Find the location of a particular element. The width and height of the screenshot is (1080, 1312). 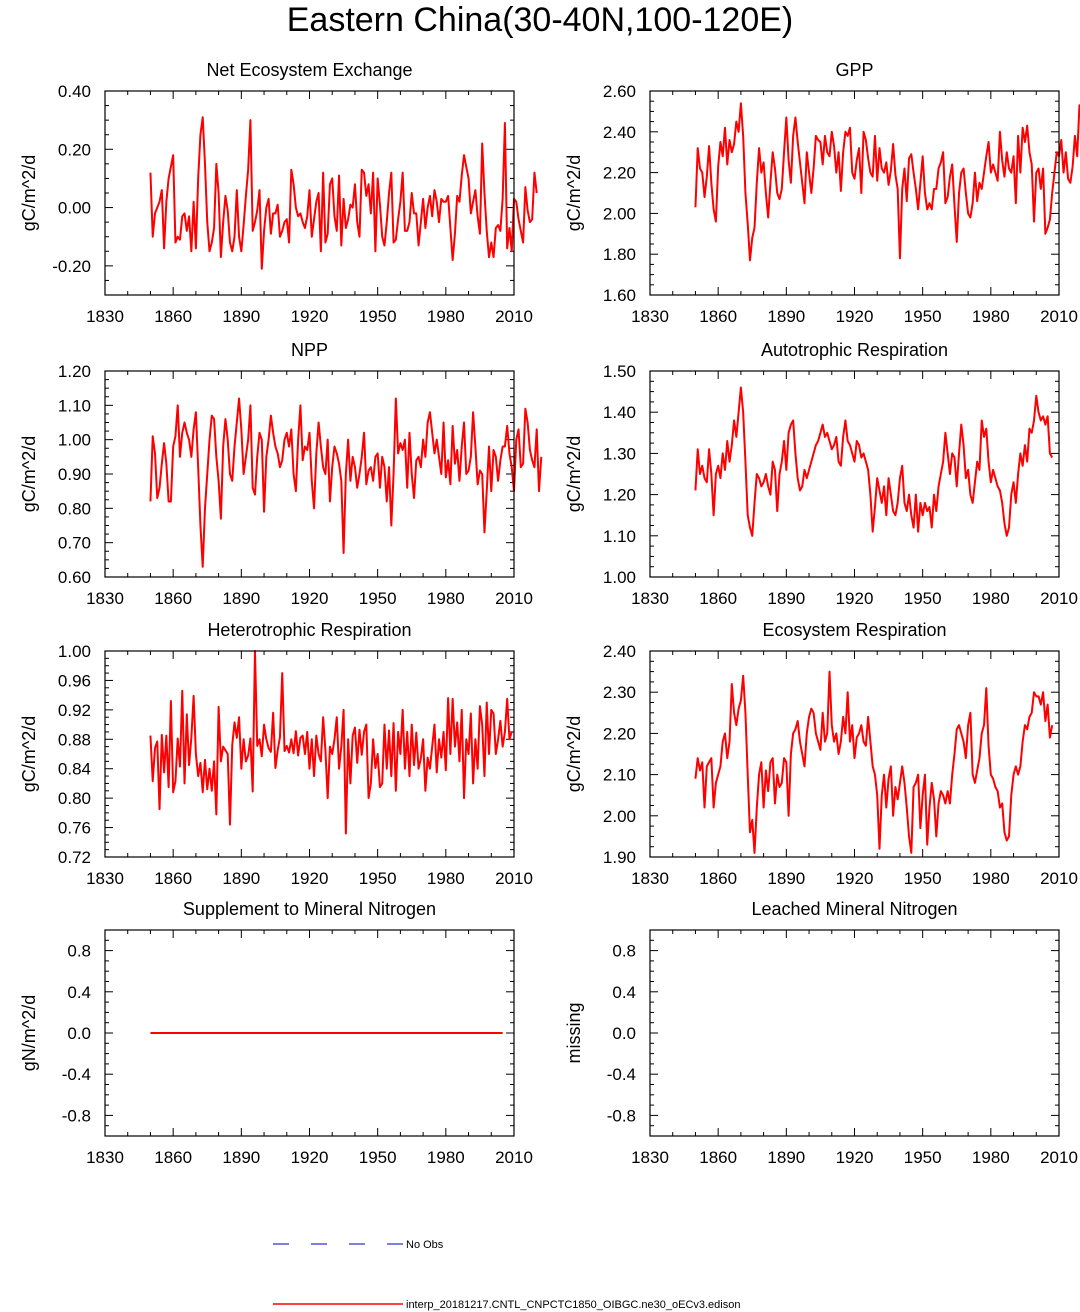

y-tick-label: 0.92 is located at coordinates (74, 710).